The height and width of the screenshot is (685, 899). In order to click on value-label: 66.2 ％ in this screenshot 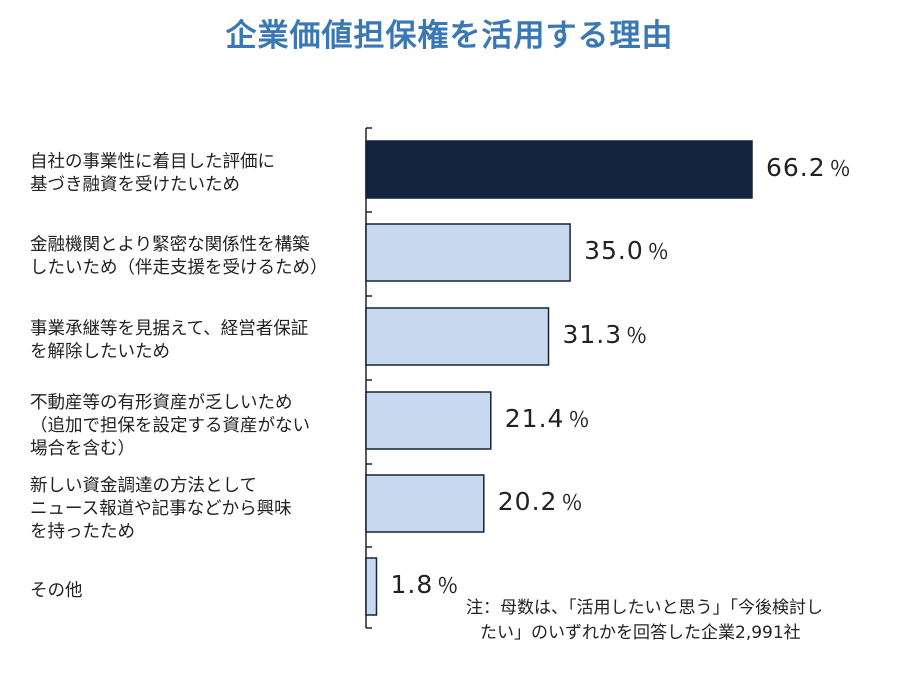, I will do `click(809, 168)`.